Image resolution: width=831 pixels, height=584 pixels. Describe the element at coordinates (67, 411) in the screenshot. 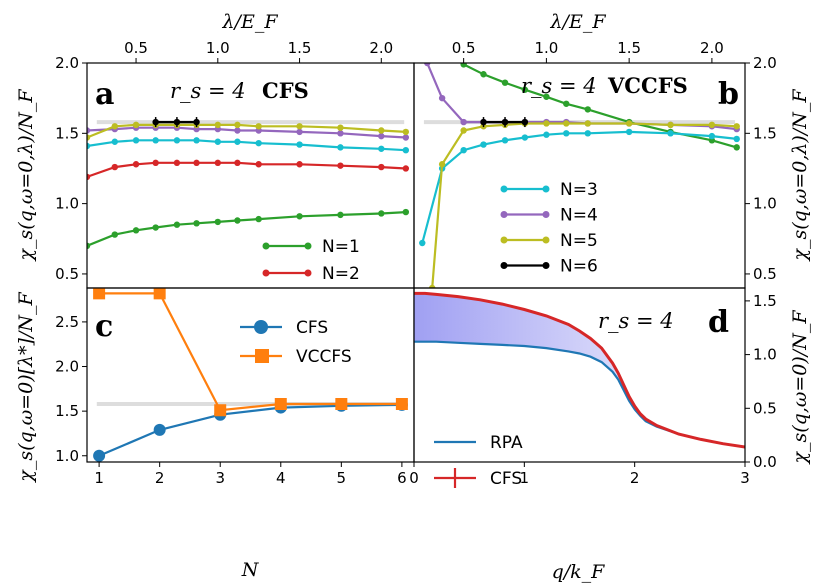

I see `y-tick-label: 1.5` at that location.